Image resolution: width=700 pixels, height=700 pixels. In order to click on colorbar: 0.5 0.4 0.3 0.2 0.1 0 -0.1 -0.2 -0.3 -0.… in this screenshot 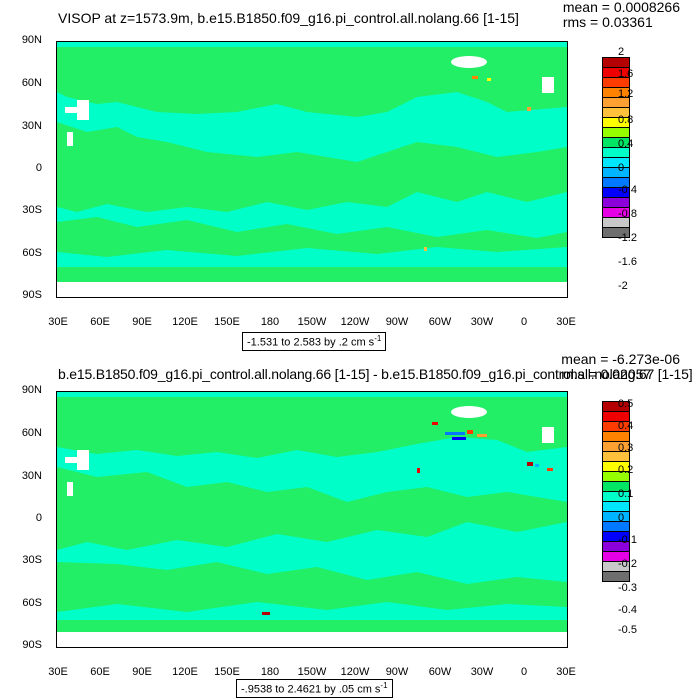, I will do `click(619, 517)`.